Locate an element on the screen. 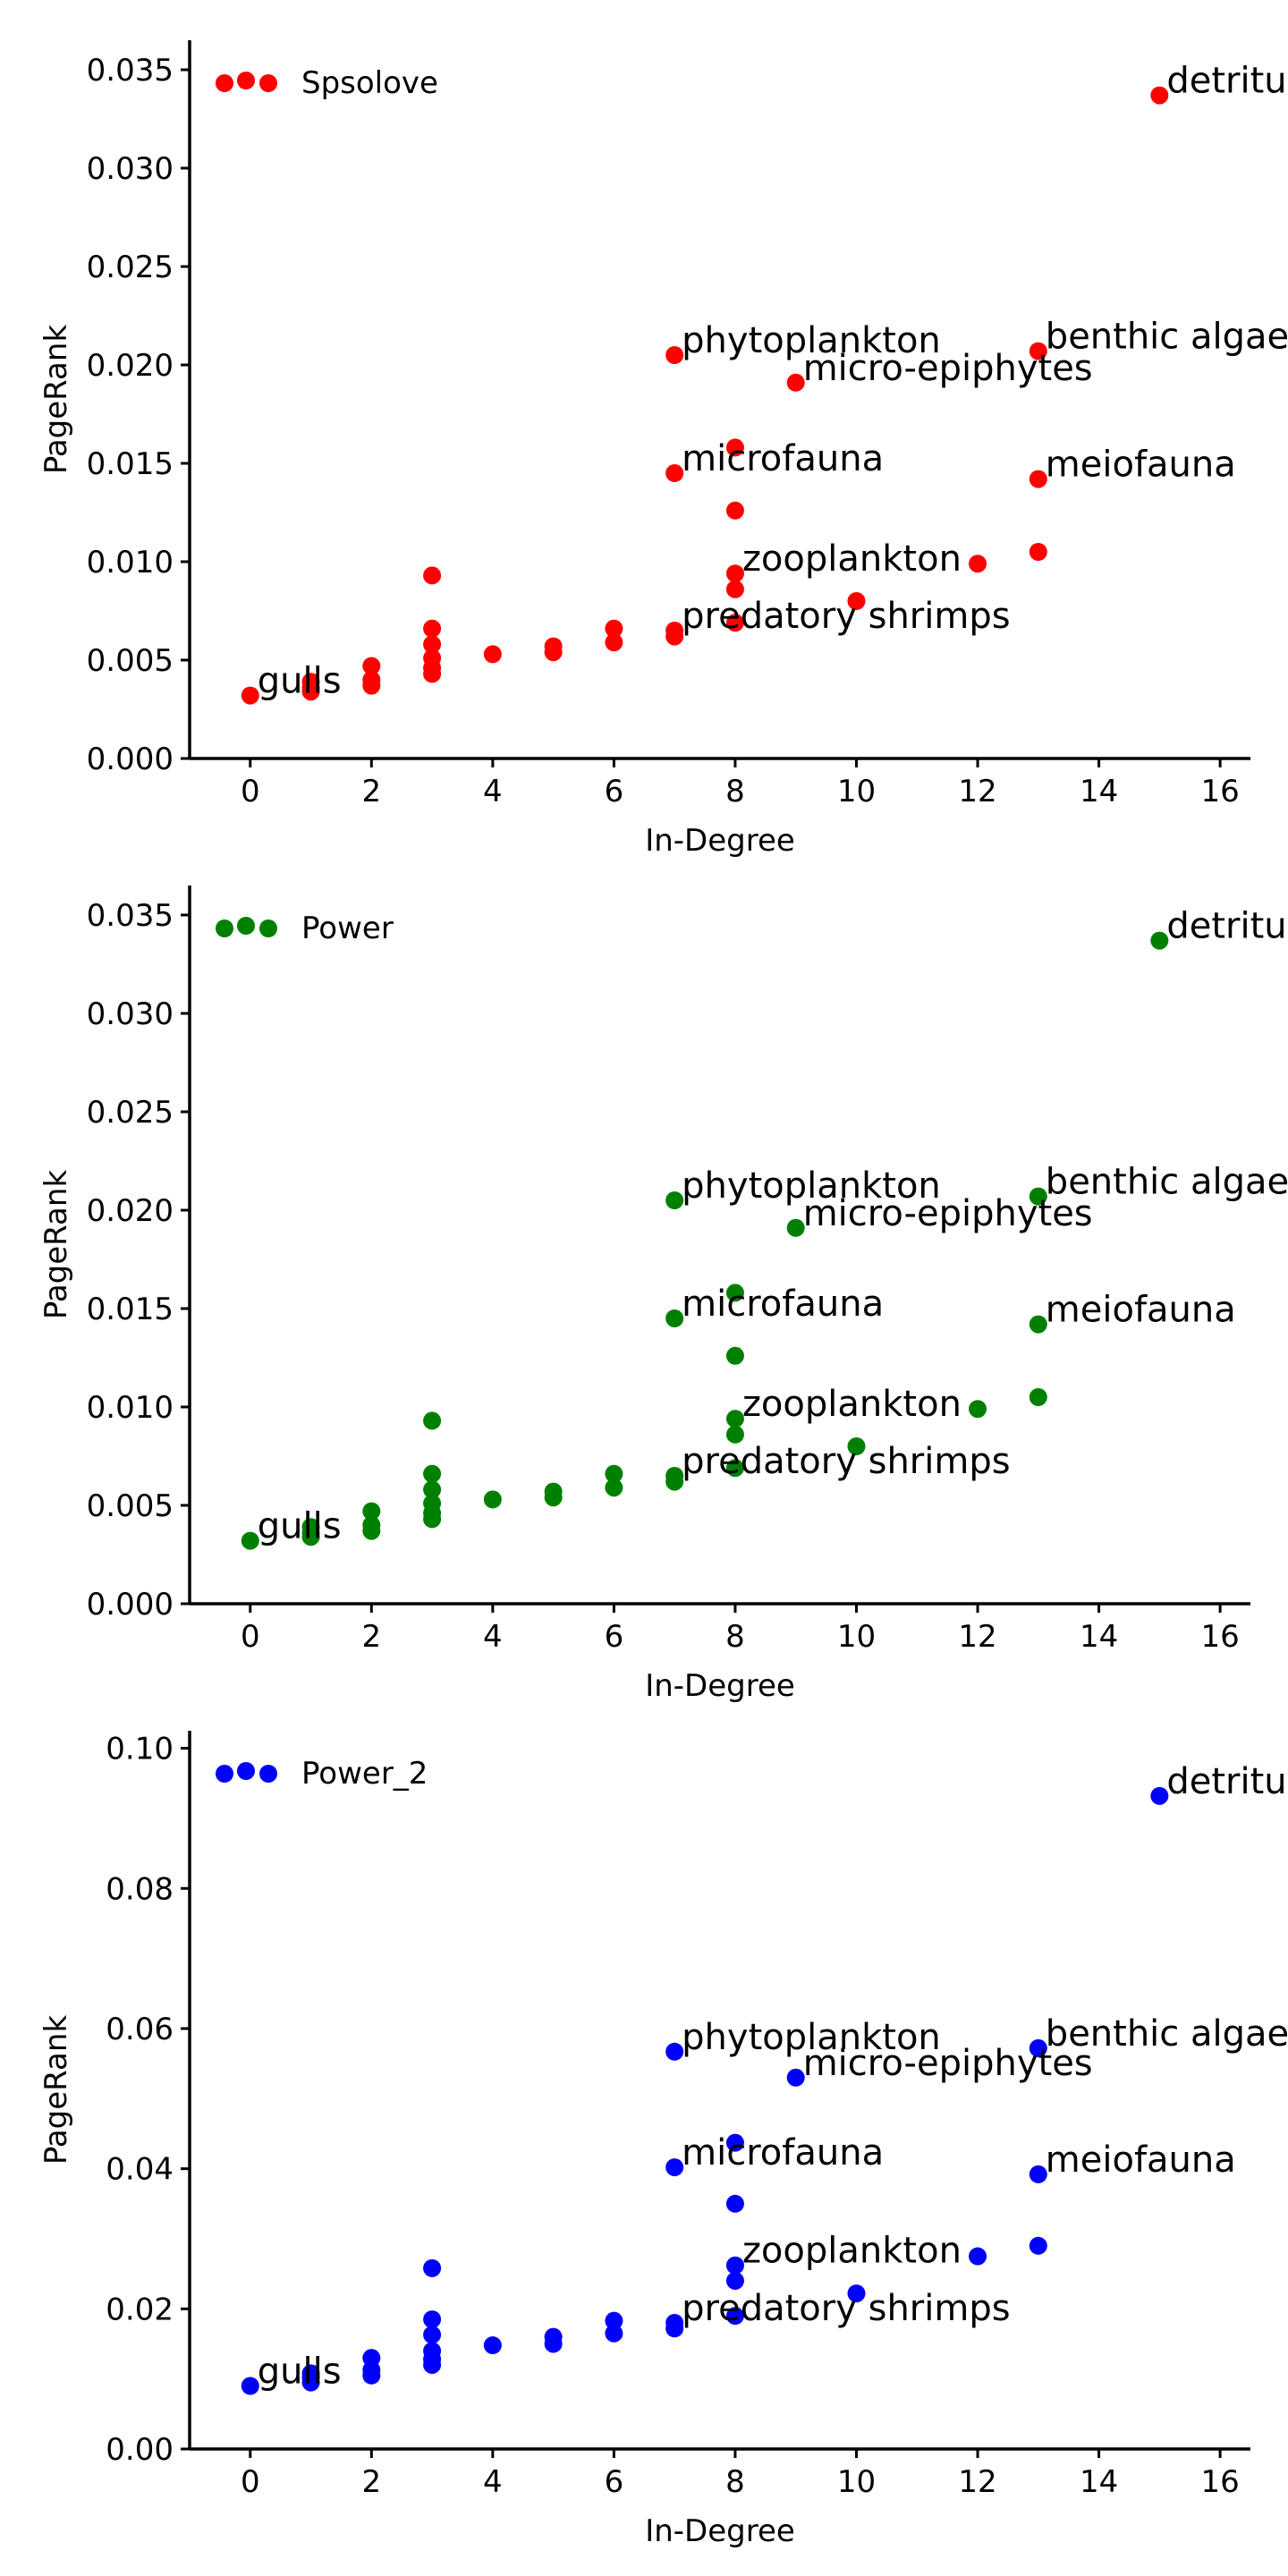  point-annotation: predatory shrimps is located at coordinates (846, 616).